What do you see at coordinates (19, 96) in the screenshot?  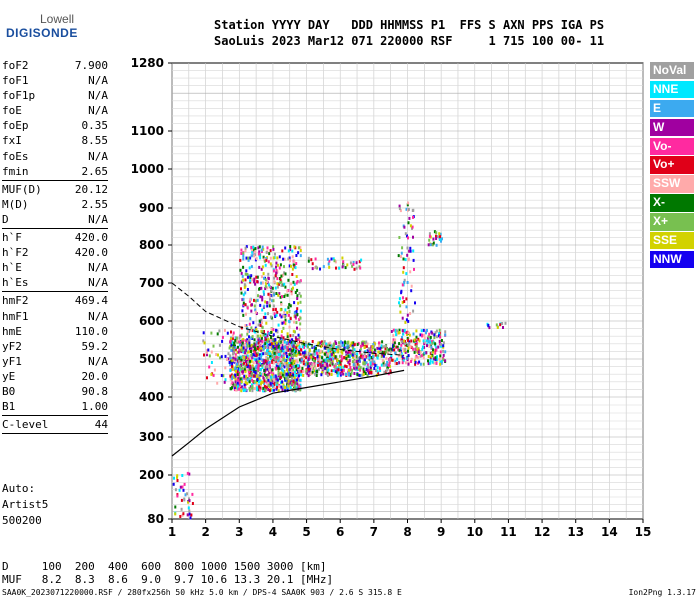 I see `param-label: foF1p` at bounding box center [19, 96].